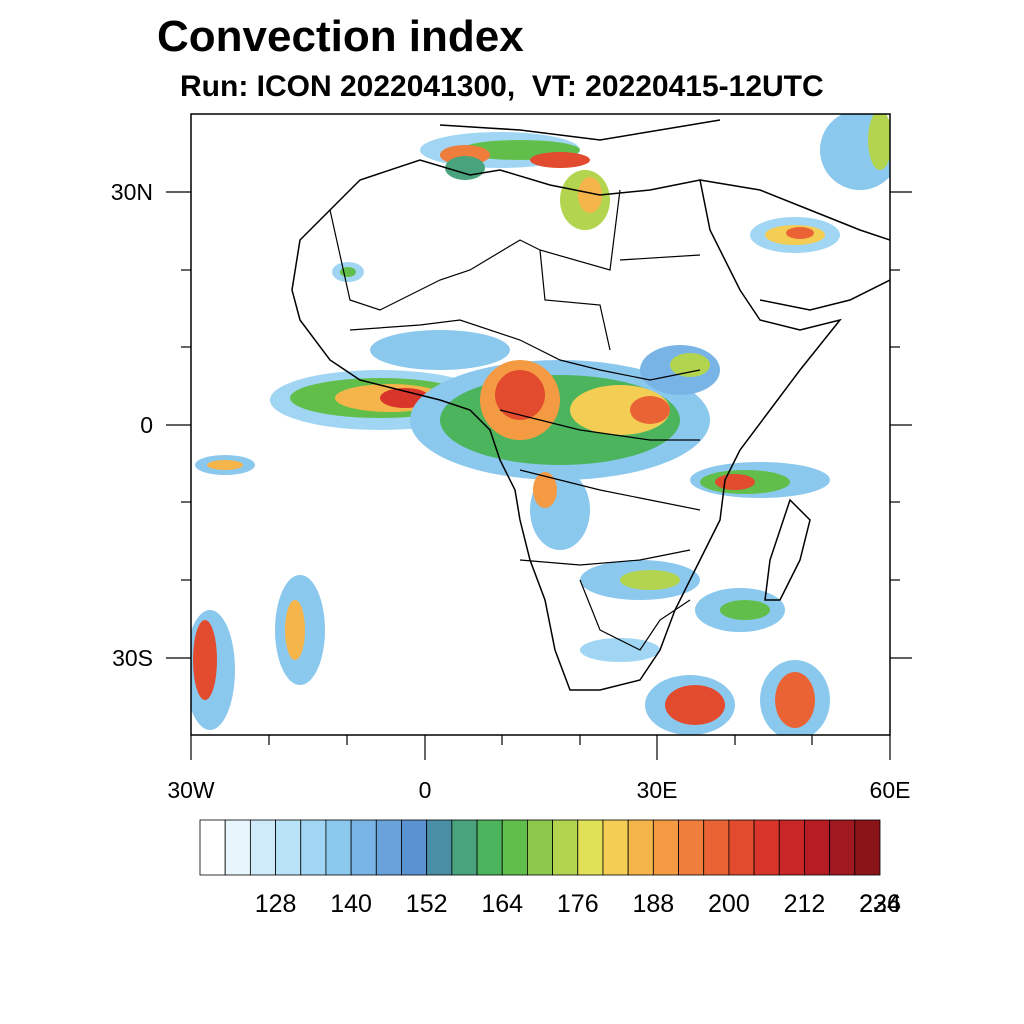  What do you see at coordinates (427, 904) in the screenshot?
I see `colorbar-label: 152` at bounding box center [427, 904].